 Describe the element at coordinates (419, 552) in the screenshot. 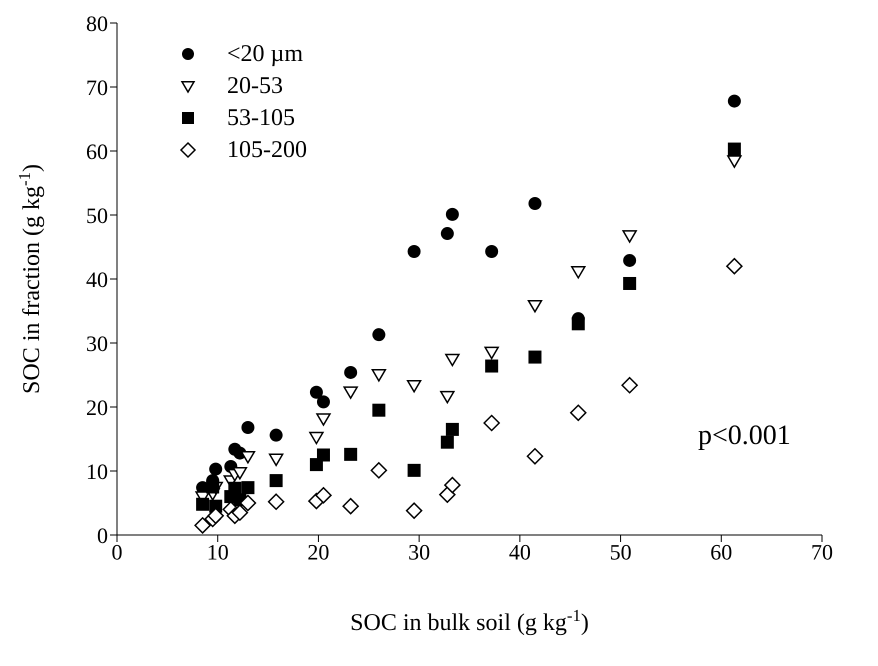

I see `x-tick-label: 30` at that location.